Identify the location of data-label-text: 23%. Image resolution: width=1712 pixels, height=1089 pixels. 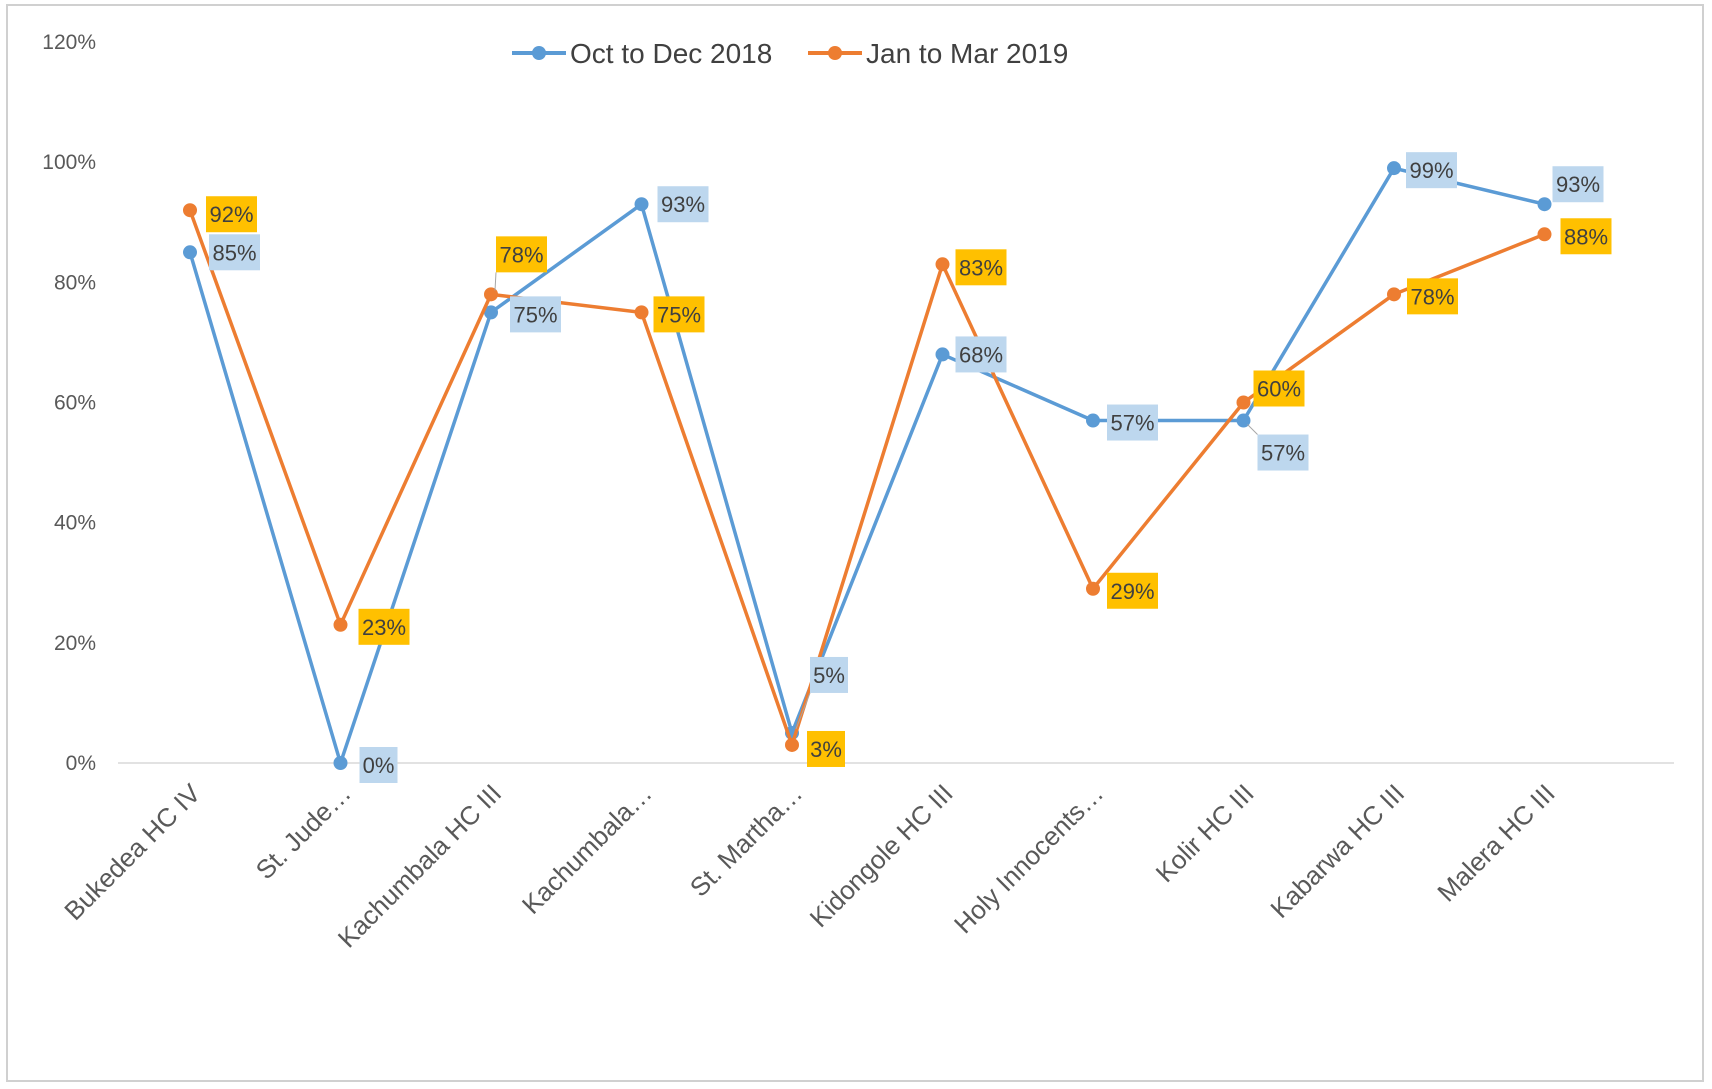
(384, 627).